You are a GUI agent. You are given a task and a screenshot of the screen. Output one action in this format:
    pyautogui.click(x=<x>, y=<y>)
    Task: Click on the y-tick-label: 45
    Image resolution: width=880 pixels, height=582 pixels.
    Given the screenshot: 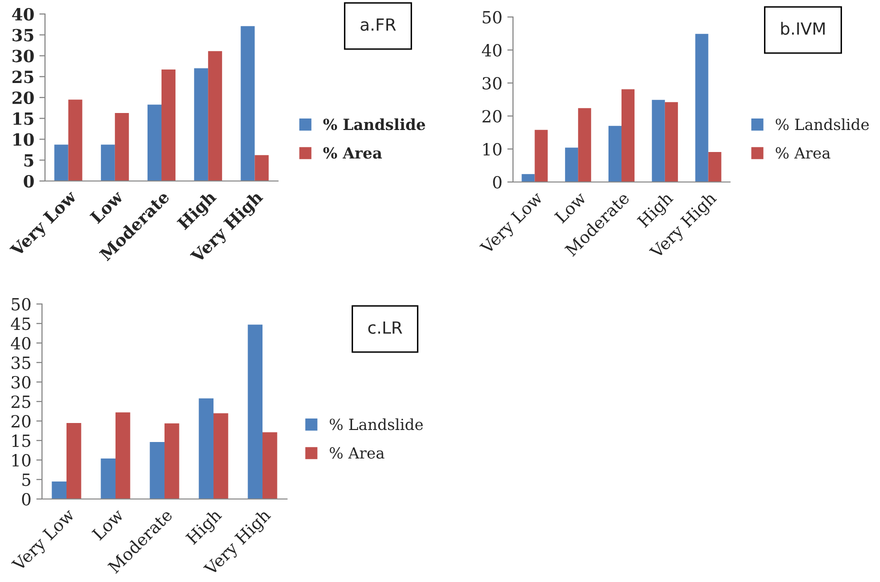 What is the action you would take?
    pyautogui.click(x=20, y=323)
    